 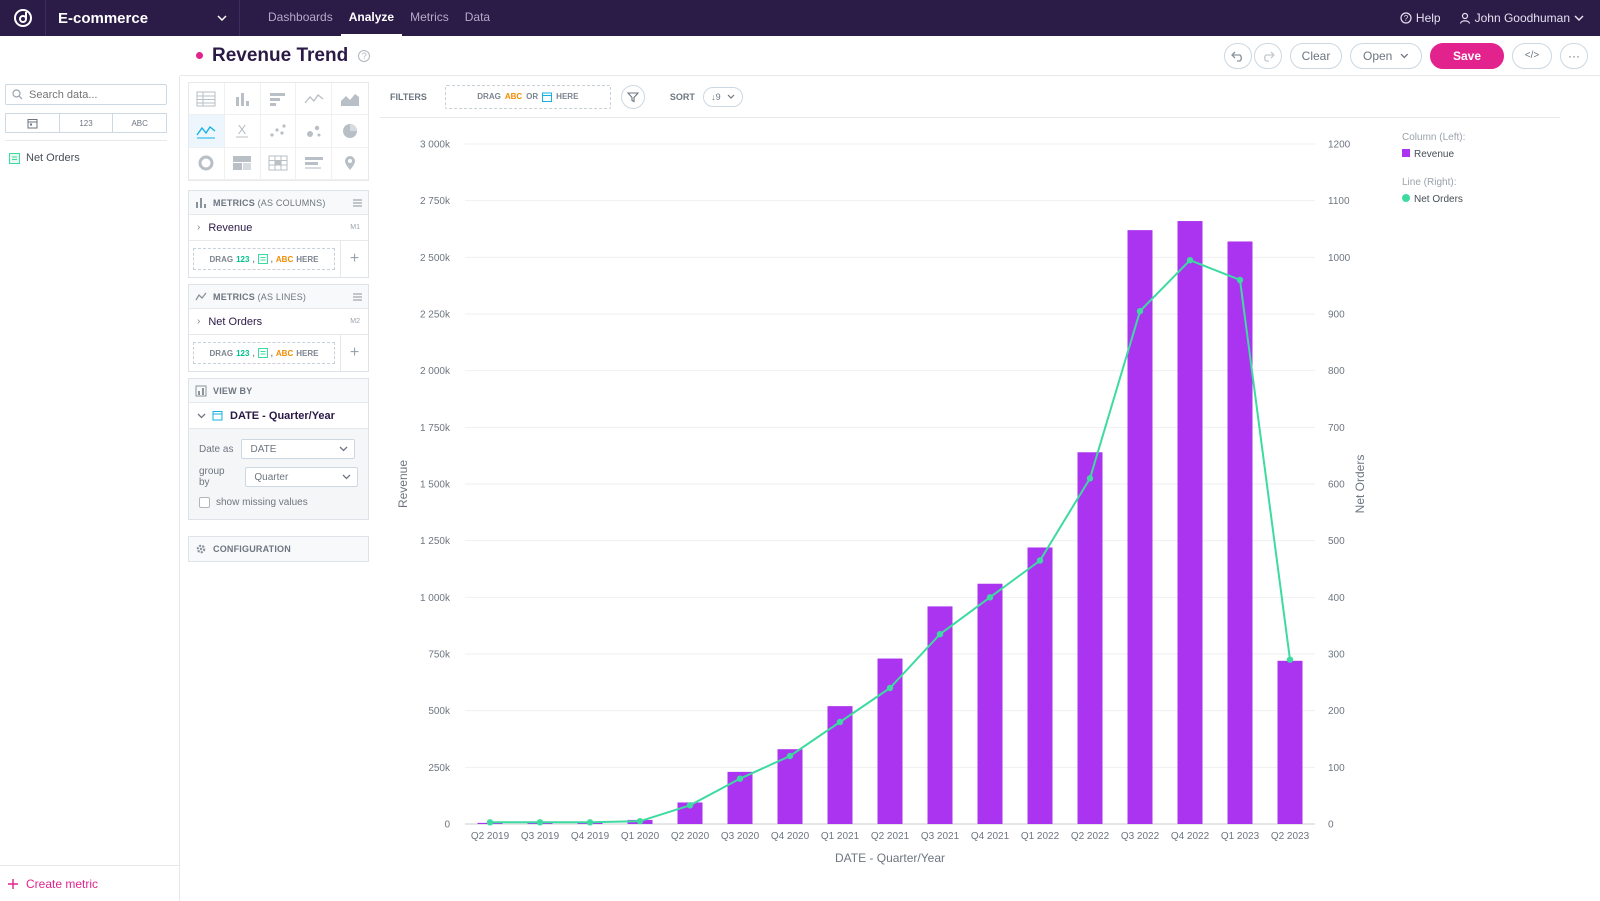 I want to click on x-tick-label: Q1 2023, so click(x=1240, y=836).